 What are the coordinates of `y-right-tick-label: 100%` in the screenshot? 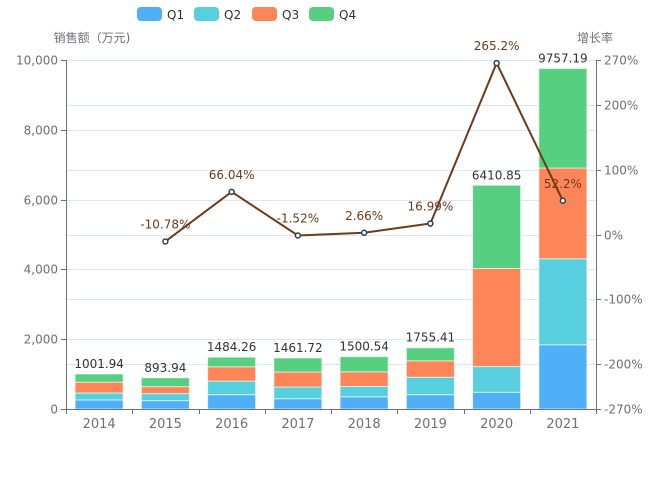 It's located at (621, 171).